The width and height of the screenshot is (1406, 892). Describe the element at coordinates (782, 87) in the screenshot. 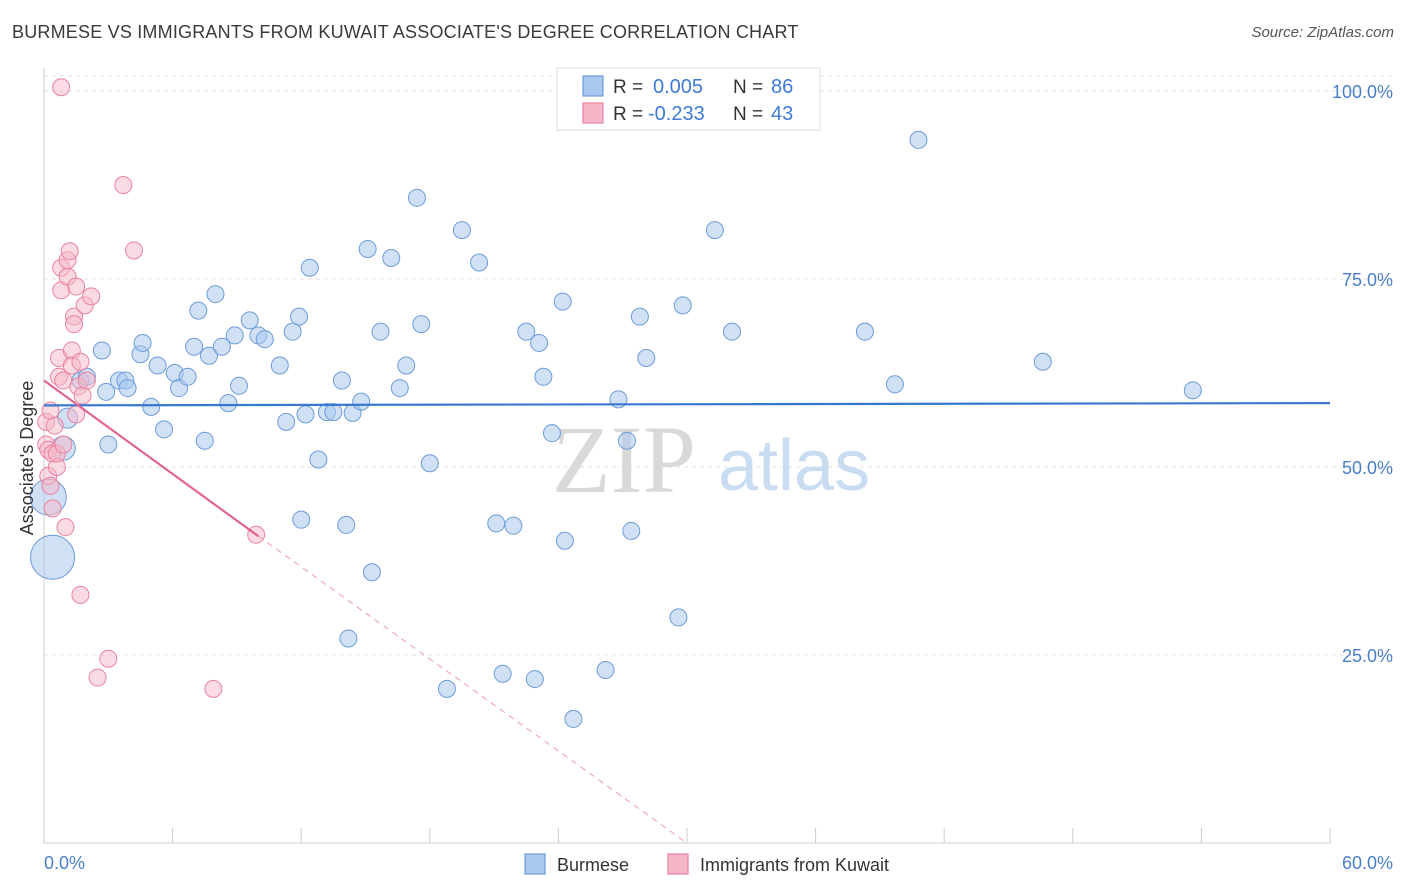

I see `legend-n-value: 86` at that location.